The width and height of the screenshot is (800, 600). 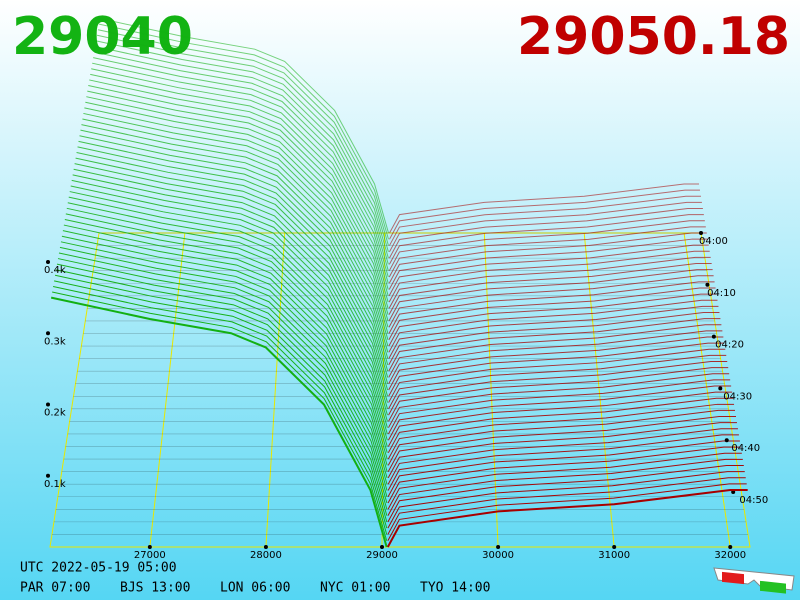 I want to click on utc-time: UTC 2022-05-19 05:00, so click(x=98, y=568).